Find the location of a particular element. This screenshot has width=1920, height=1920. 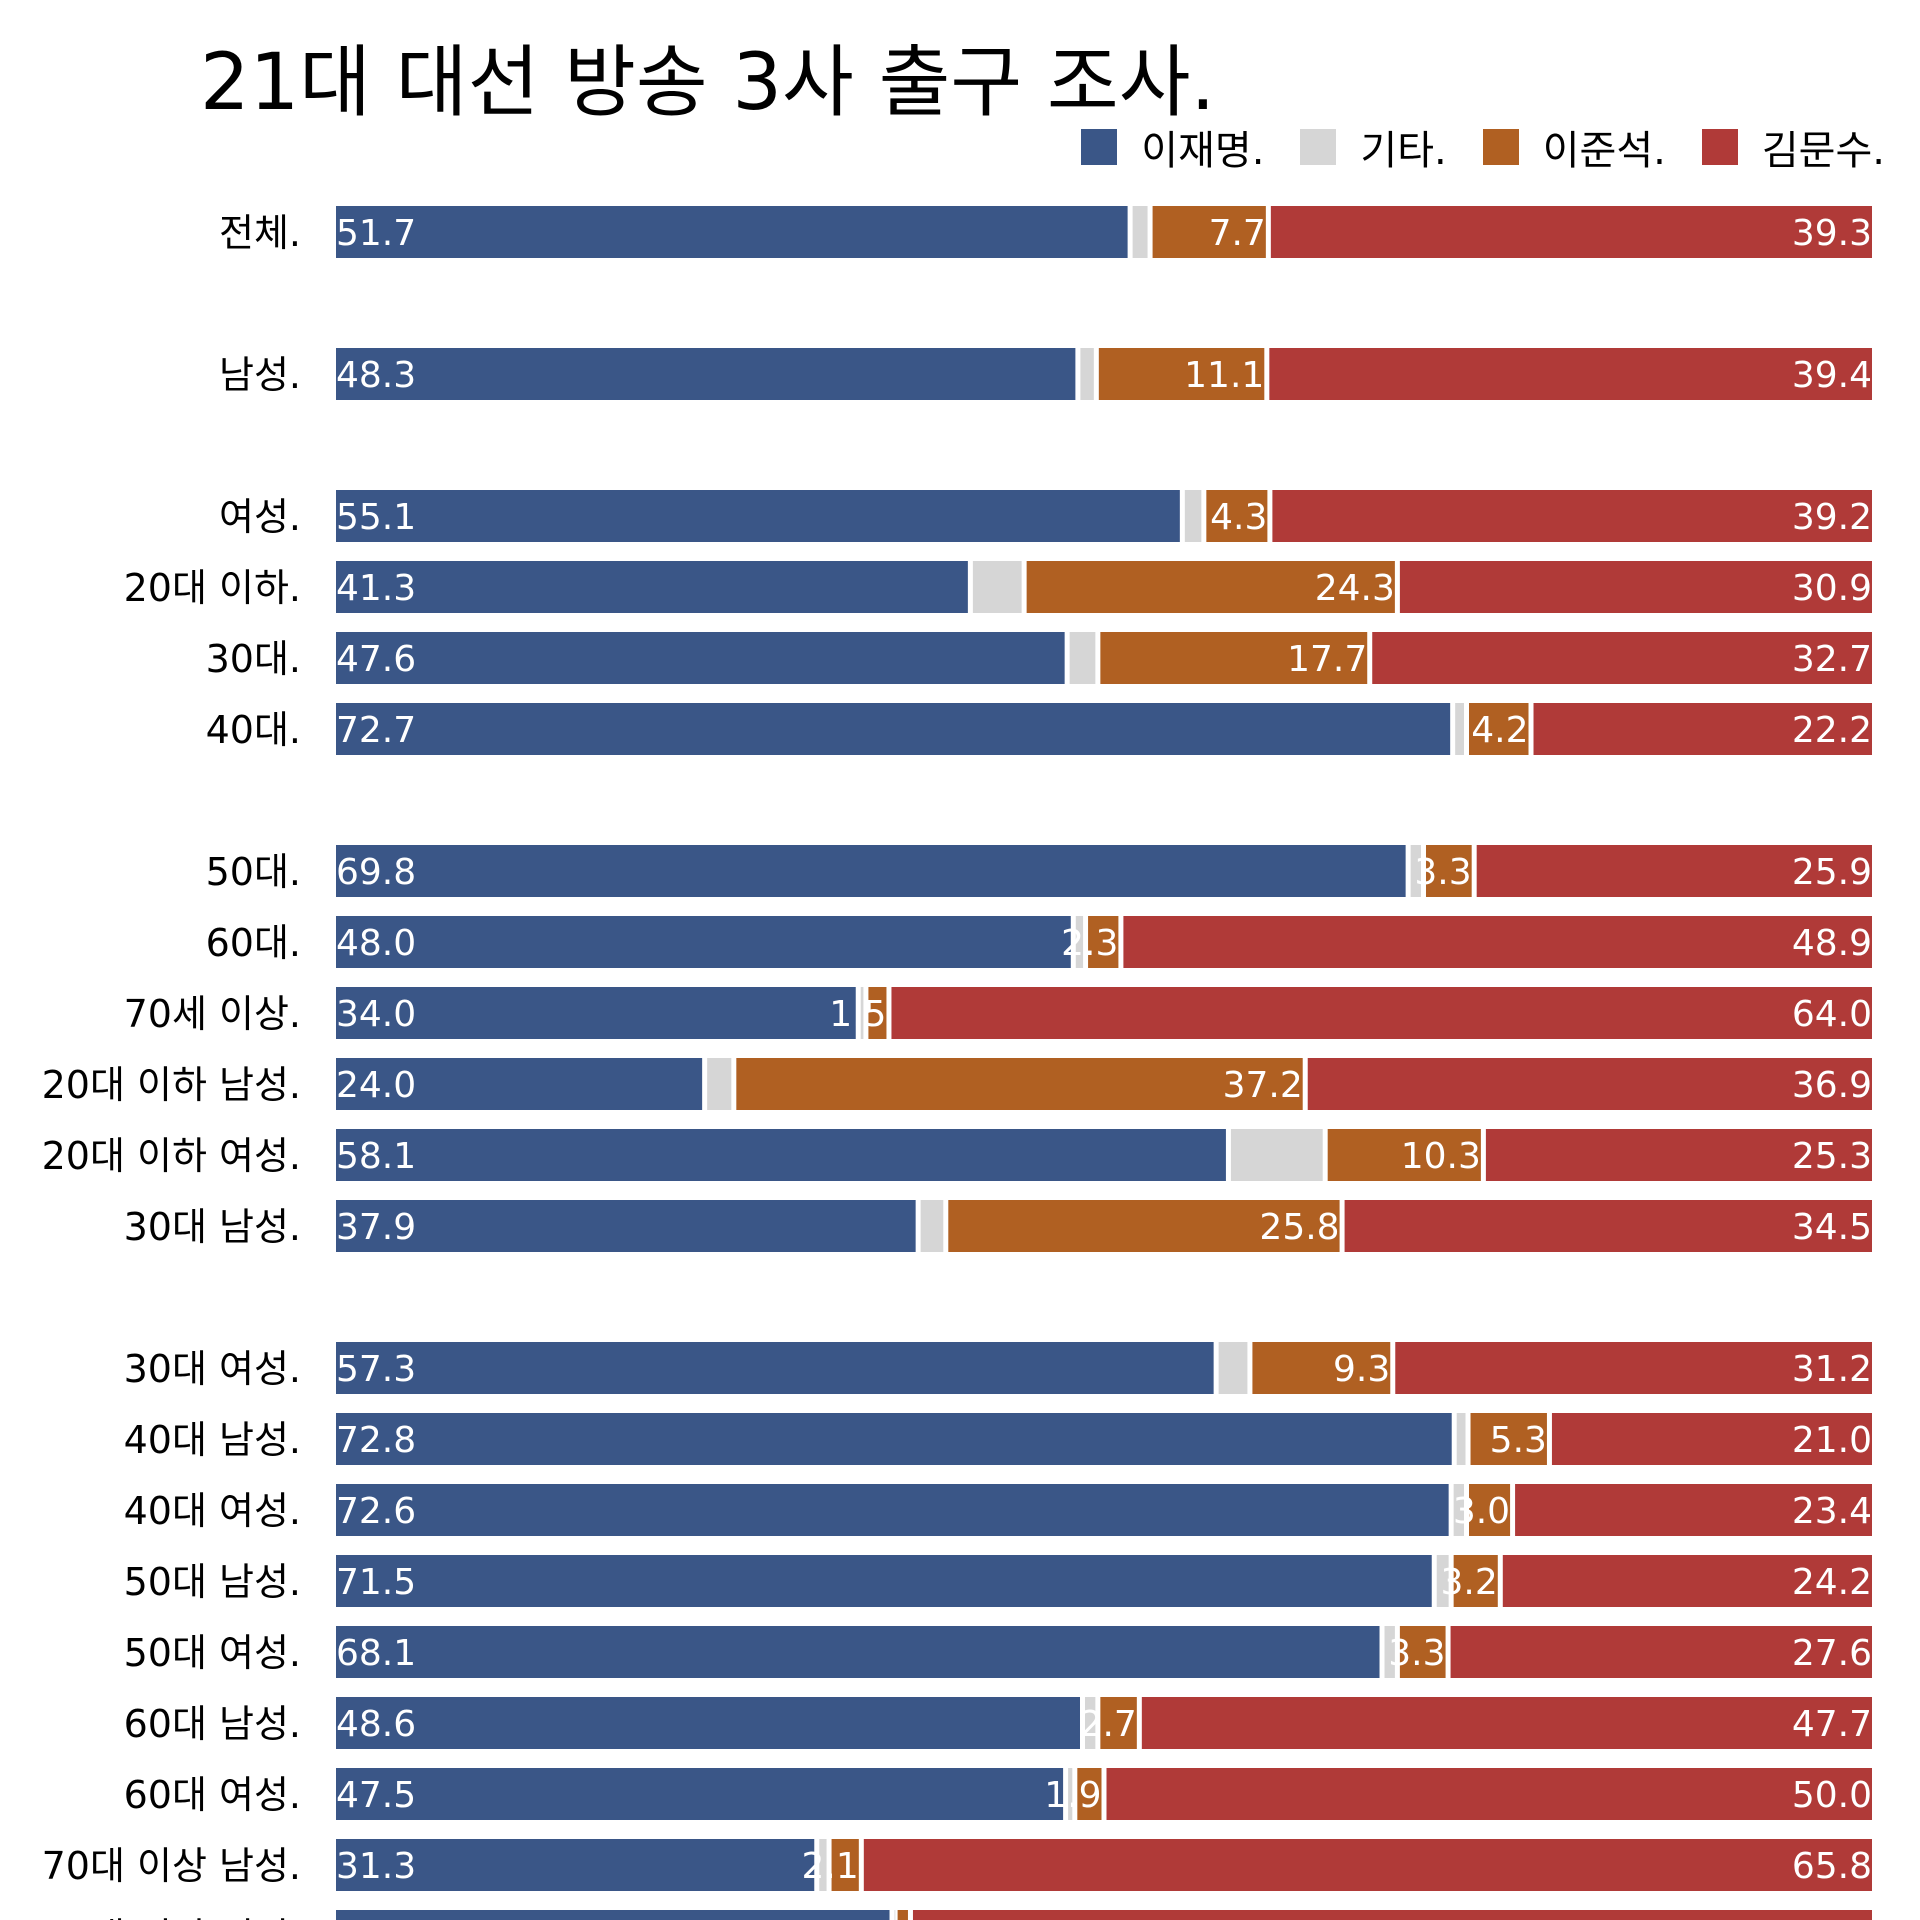

category-label: 40대 남성. is located at coordinates (212, 1440).